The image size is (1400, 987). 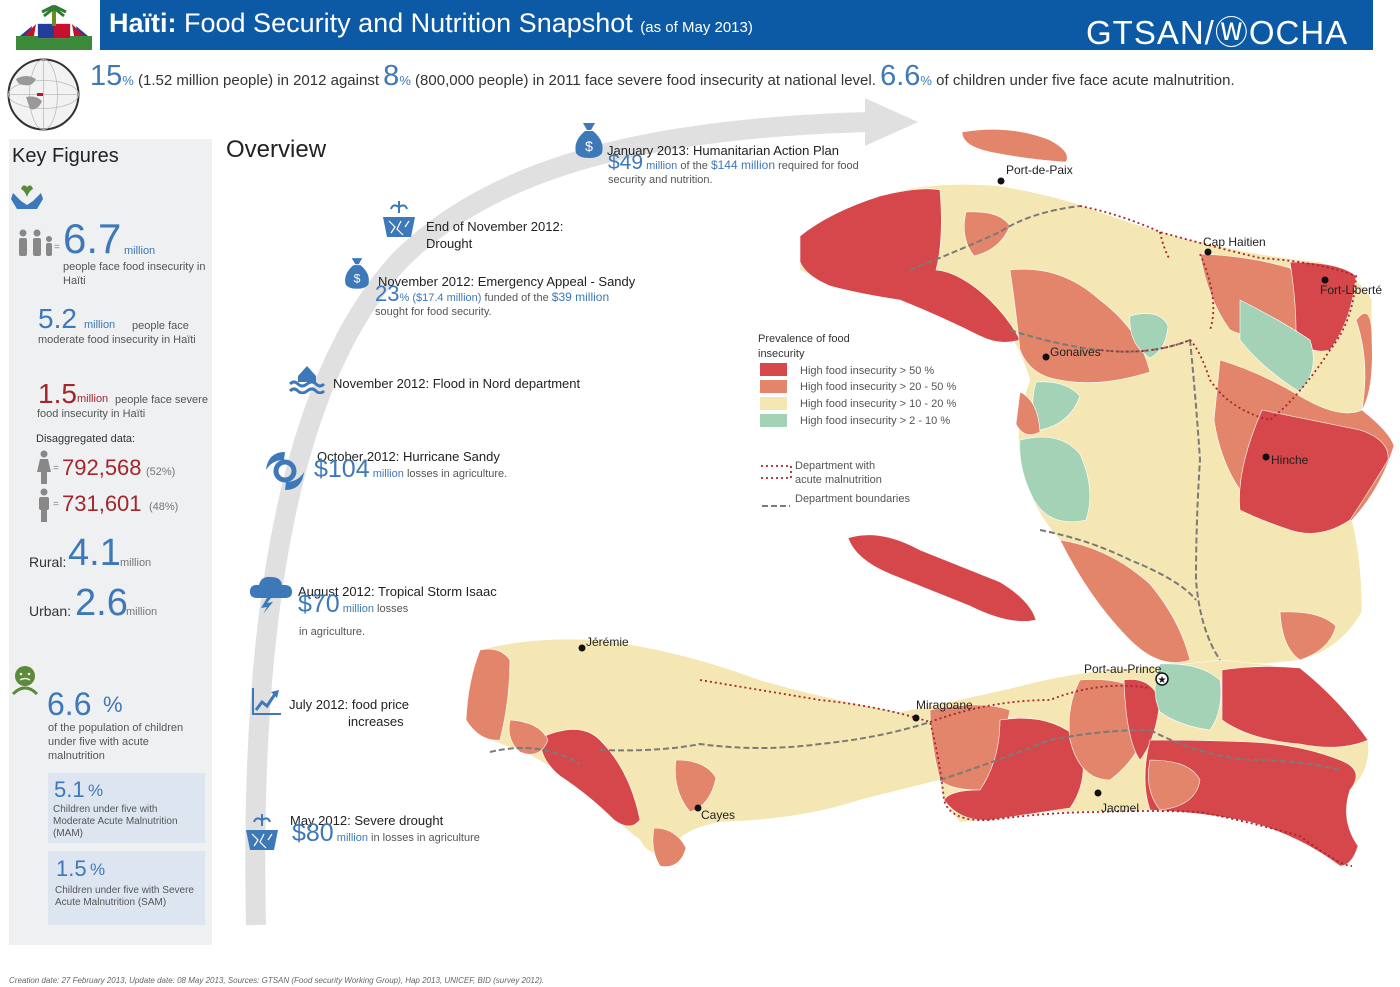 I want to click on kf-severe-text-2: food insecurity in Haïti, so click(x=91, y=414).